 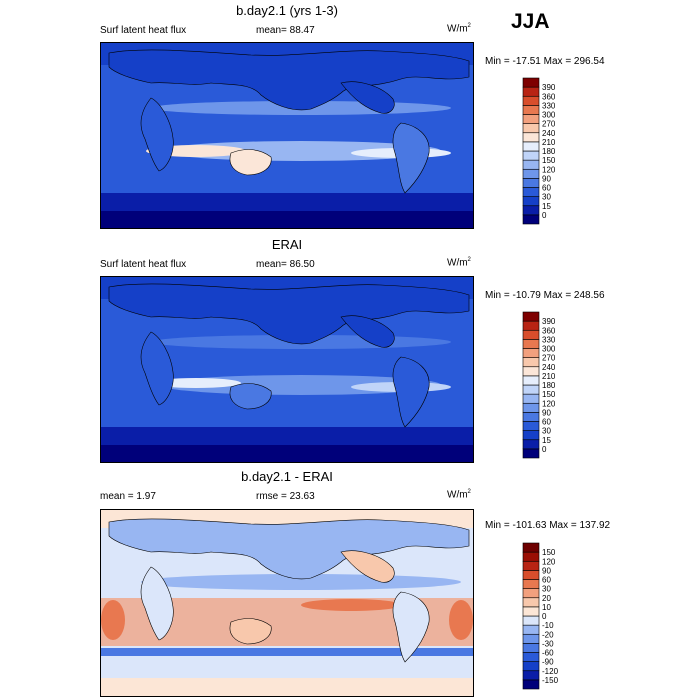 What do you see at coordinates (411, 392) in the screenshot?
I see `panel-2-south-america` at bounding box center [411, 392].